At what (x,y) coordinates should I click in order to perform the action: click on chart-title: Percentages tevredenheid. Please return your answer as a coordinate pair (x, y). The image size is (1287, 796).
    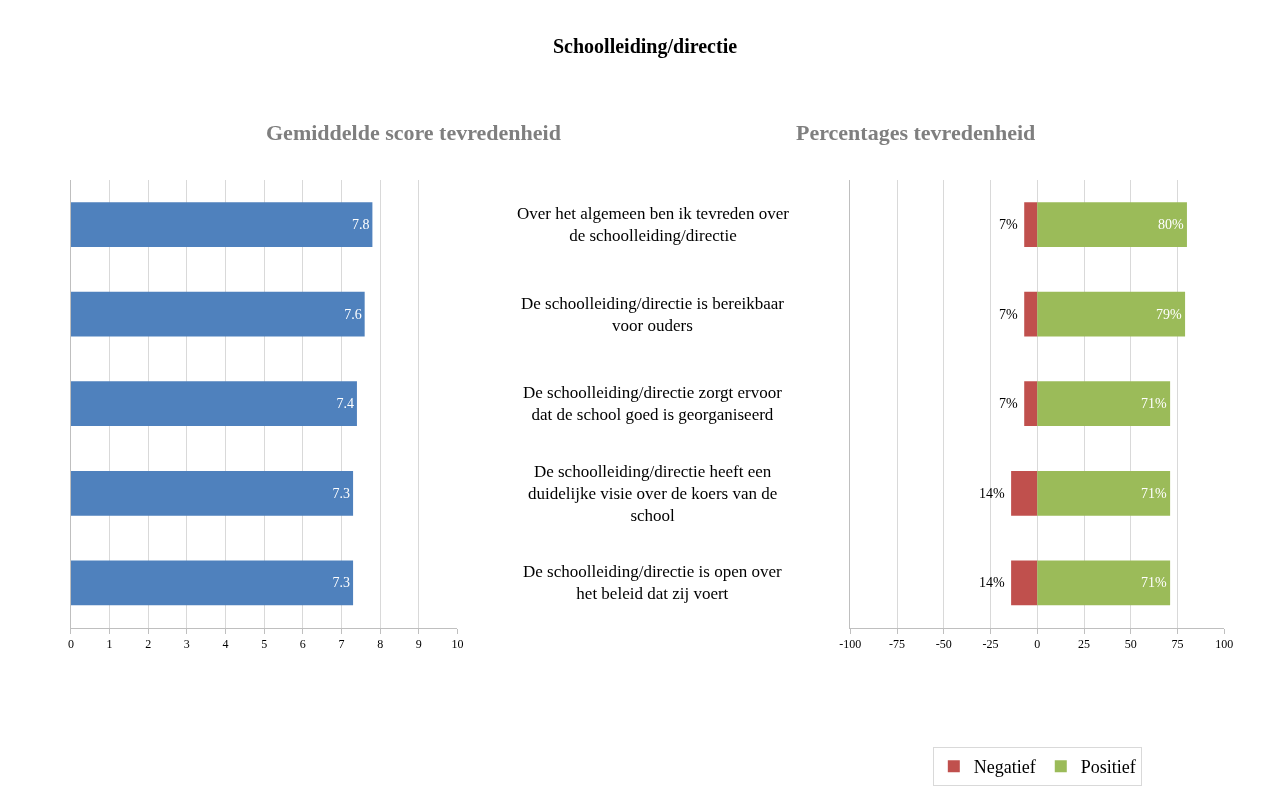
    Looking at the image, I should click on (916, 132).